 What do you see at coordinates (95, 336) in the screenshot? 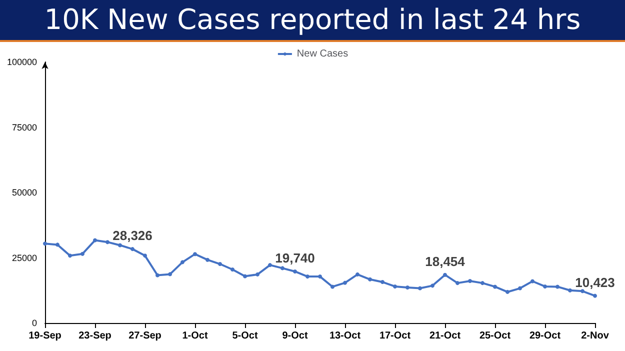
I see `x-tick-label: 23-Sep` at bounding box center [95, 336].